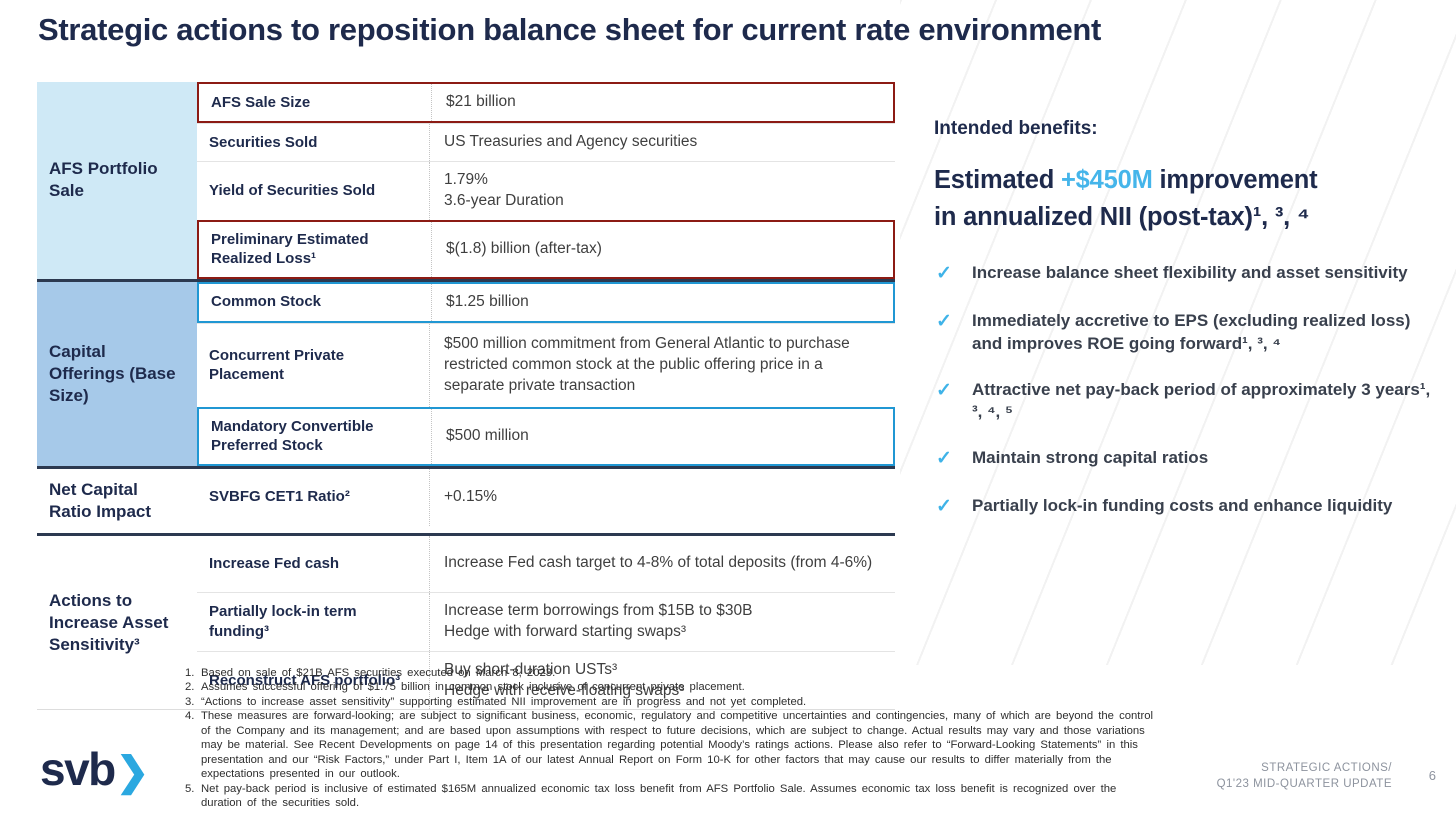 This screenshot has height=816, width=1456. Describe the element at coordinates (1016, 128) in the screenshot. I see `benefits-heading: Intended benefits:` at that location.